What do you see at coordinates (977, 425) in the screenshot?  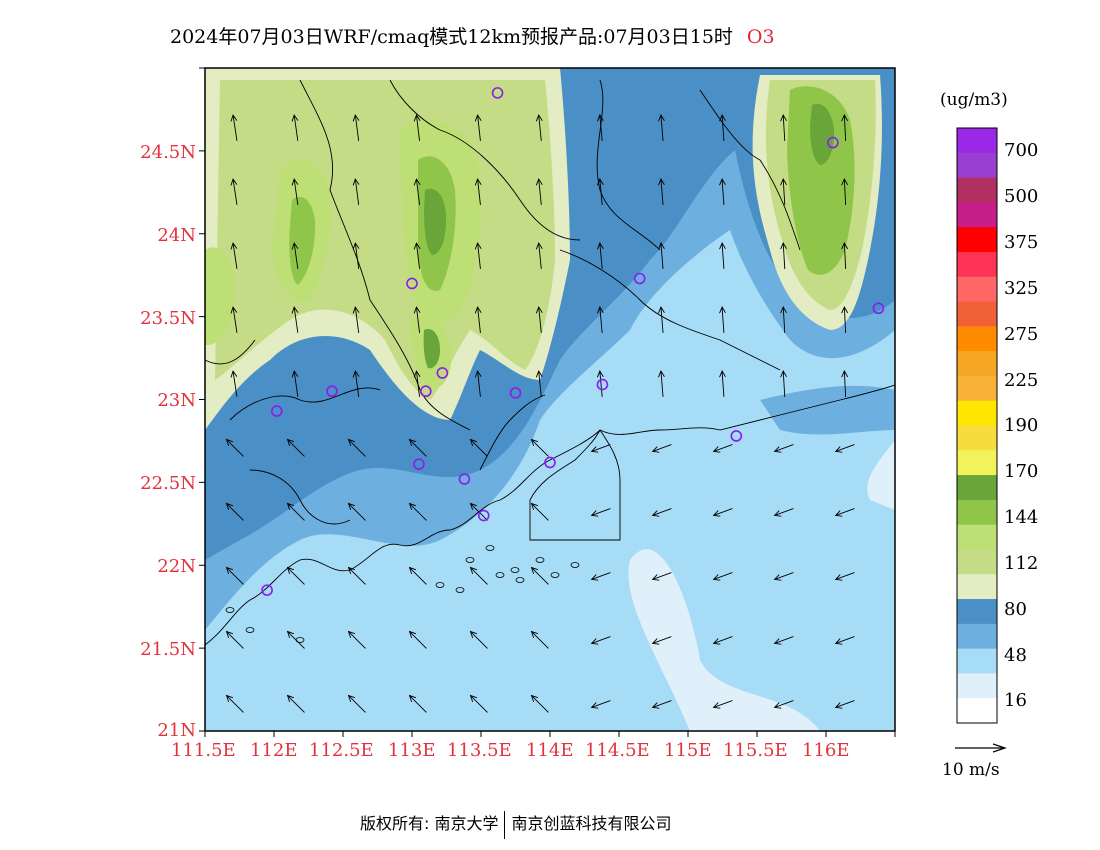 I see `colorbar-frame` at bounding box center [977, 425].